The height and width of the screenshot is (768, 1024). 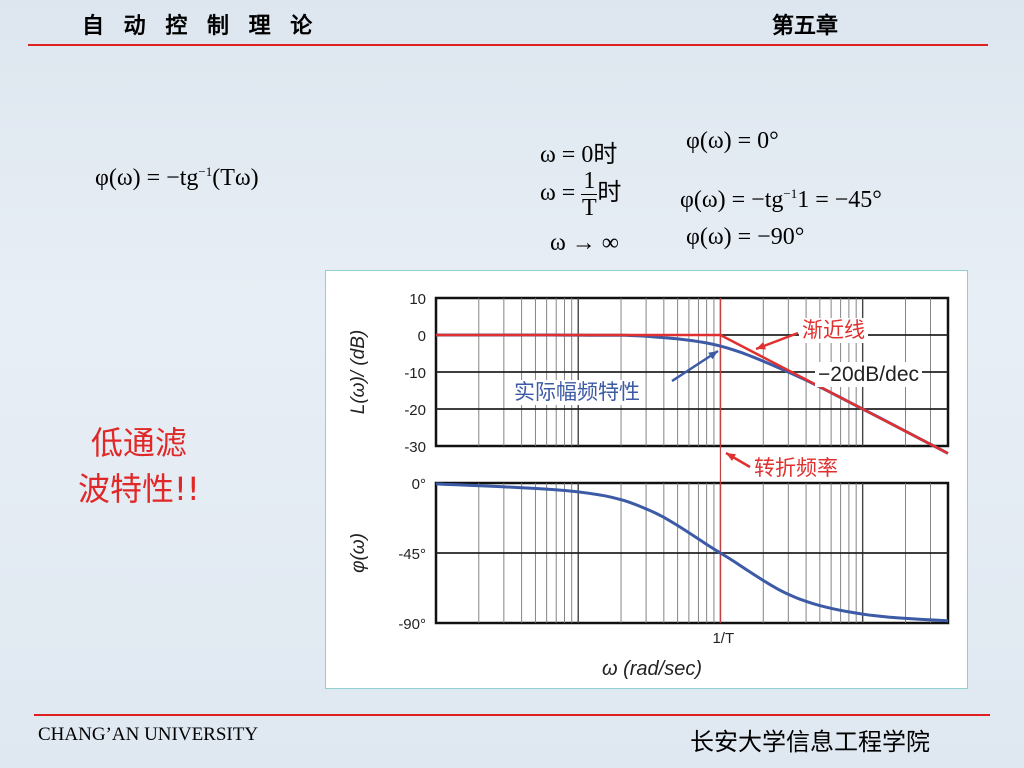 What do you see at coordinates (419, 484) in the screenshot?
I see `phase-tick-label: 0°` at bounding box center [419, 484].